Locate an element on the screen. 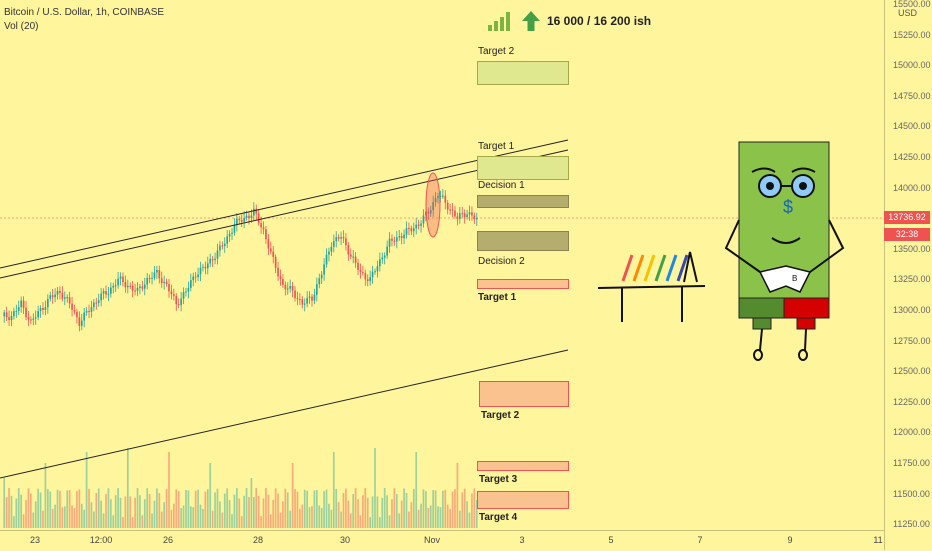  current-price-tag: 13736.92 is located at coordinates (907, 217).